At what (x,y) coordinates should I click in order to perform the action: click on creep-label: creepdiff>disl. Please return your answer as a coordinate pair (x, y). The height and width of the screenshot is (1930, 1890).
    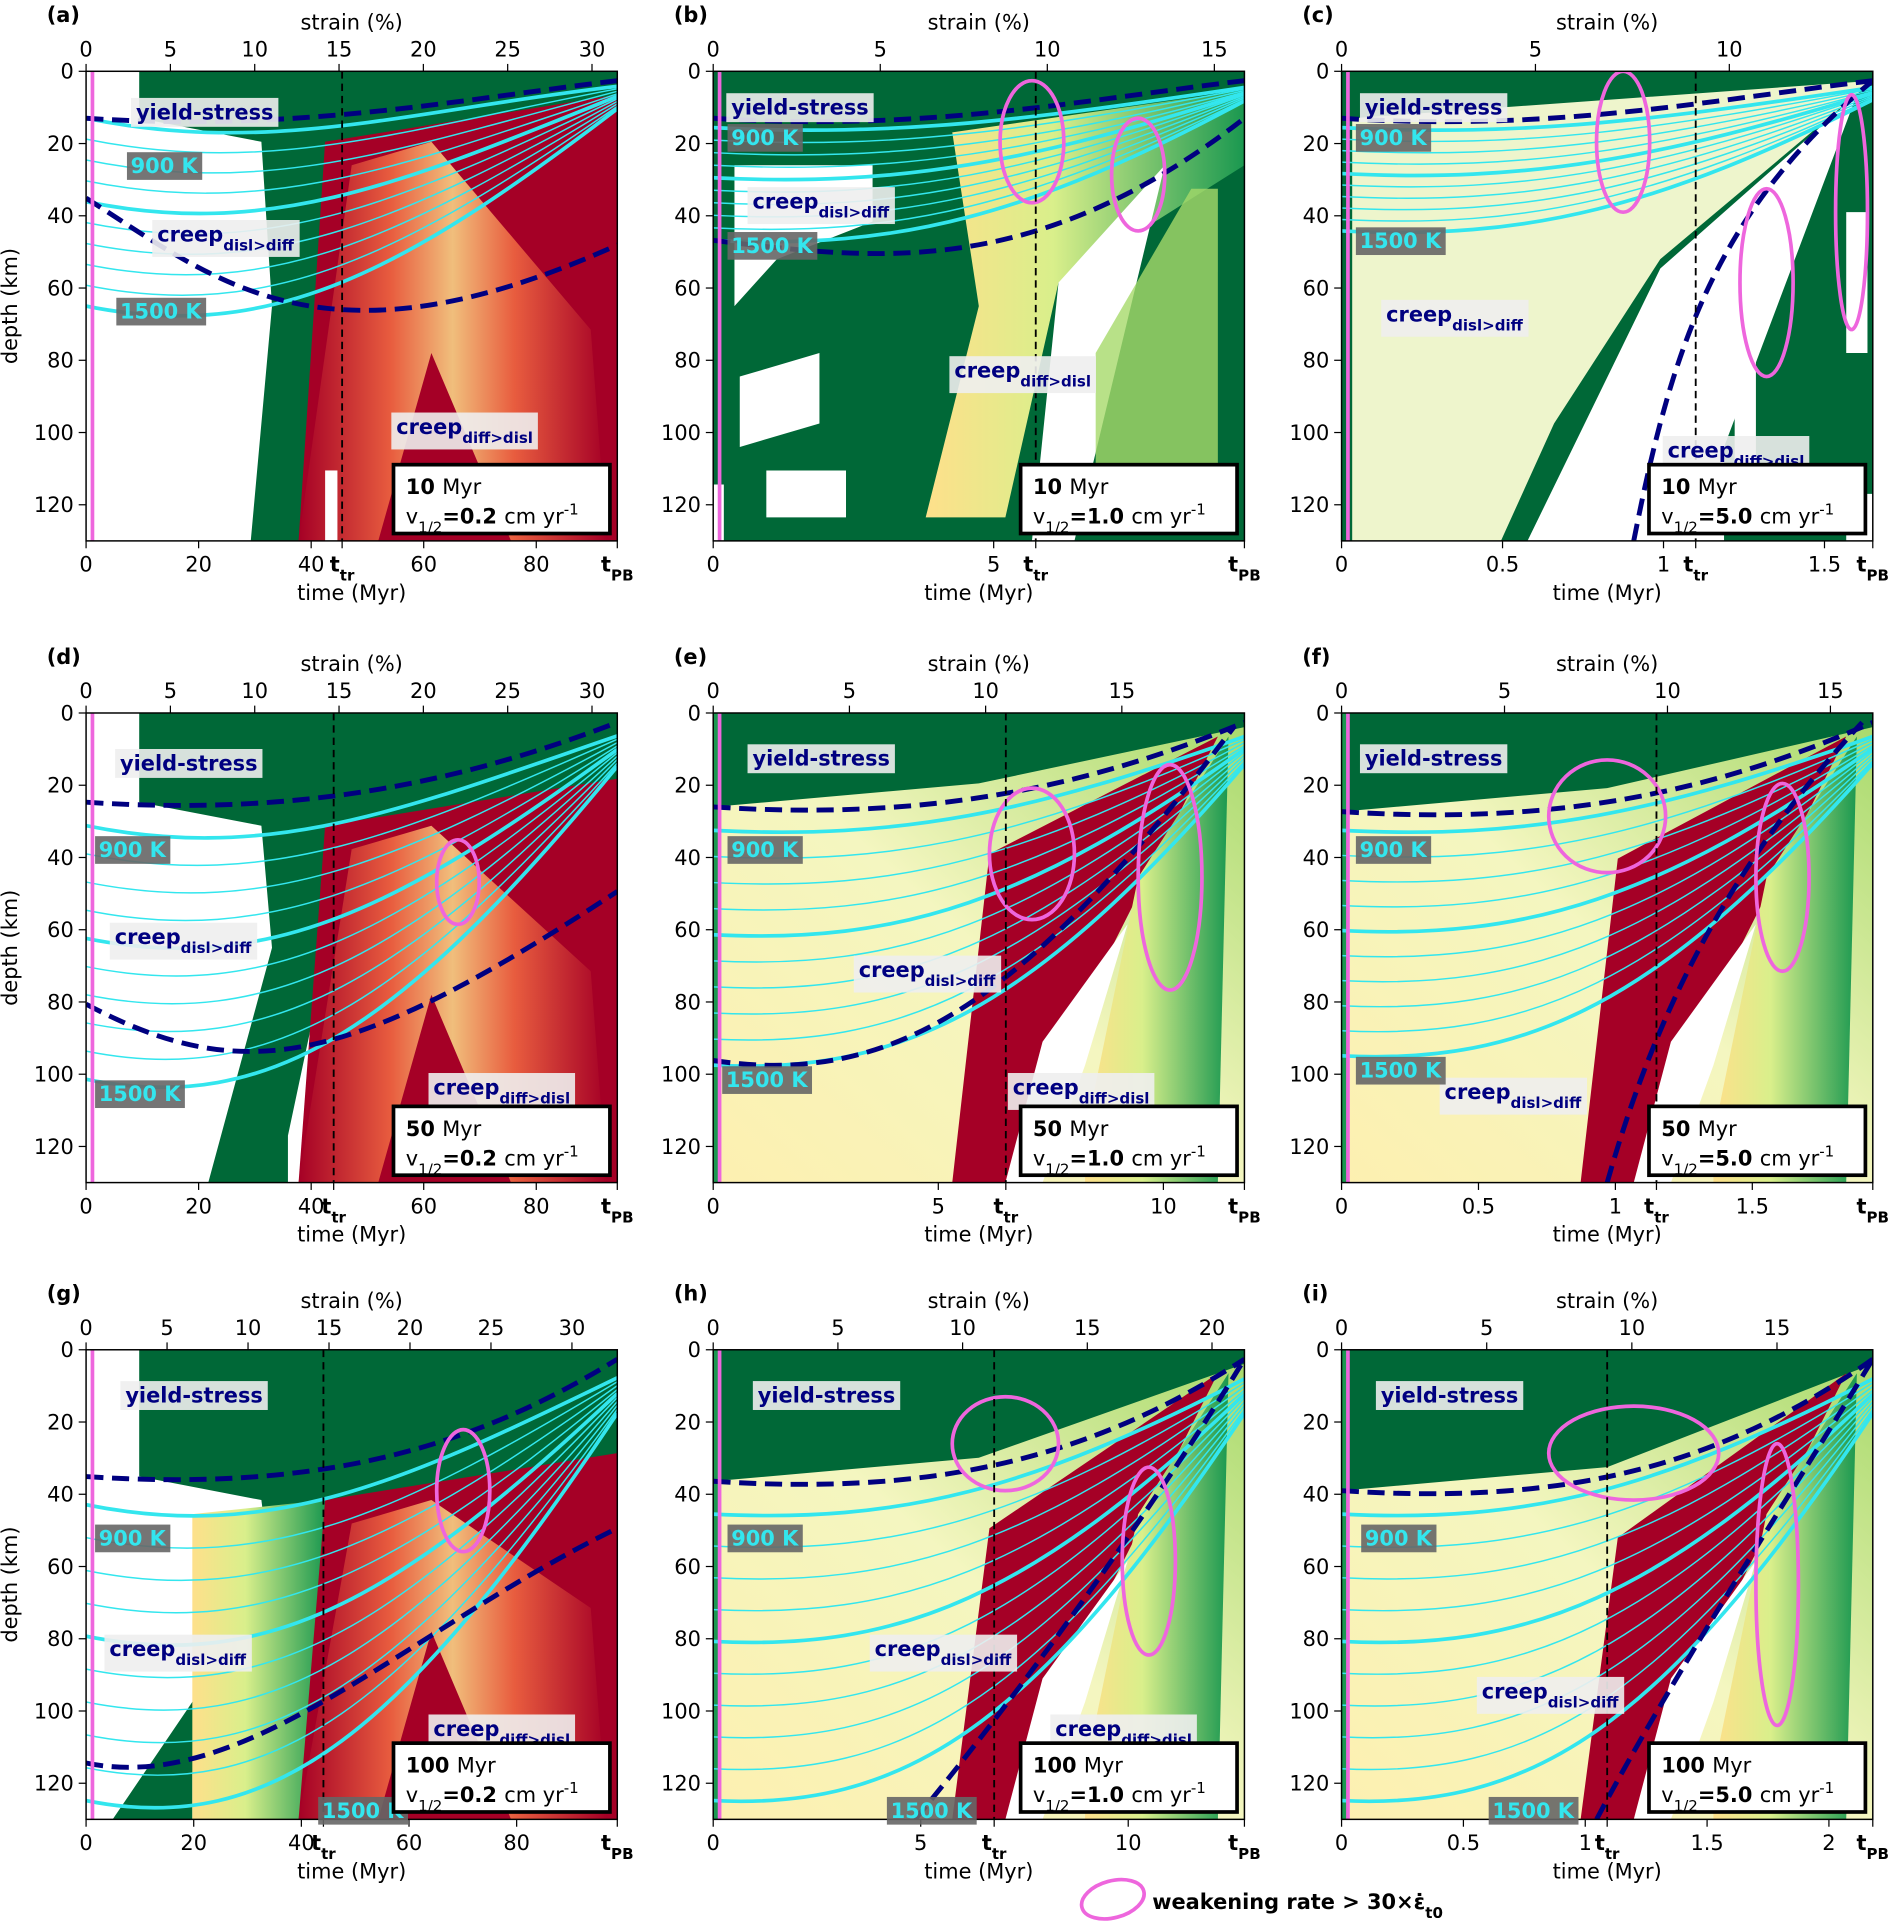
    Looking at the image, I should click on (1081, 1091).